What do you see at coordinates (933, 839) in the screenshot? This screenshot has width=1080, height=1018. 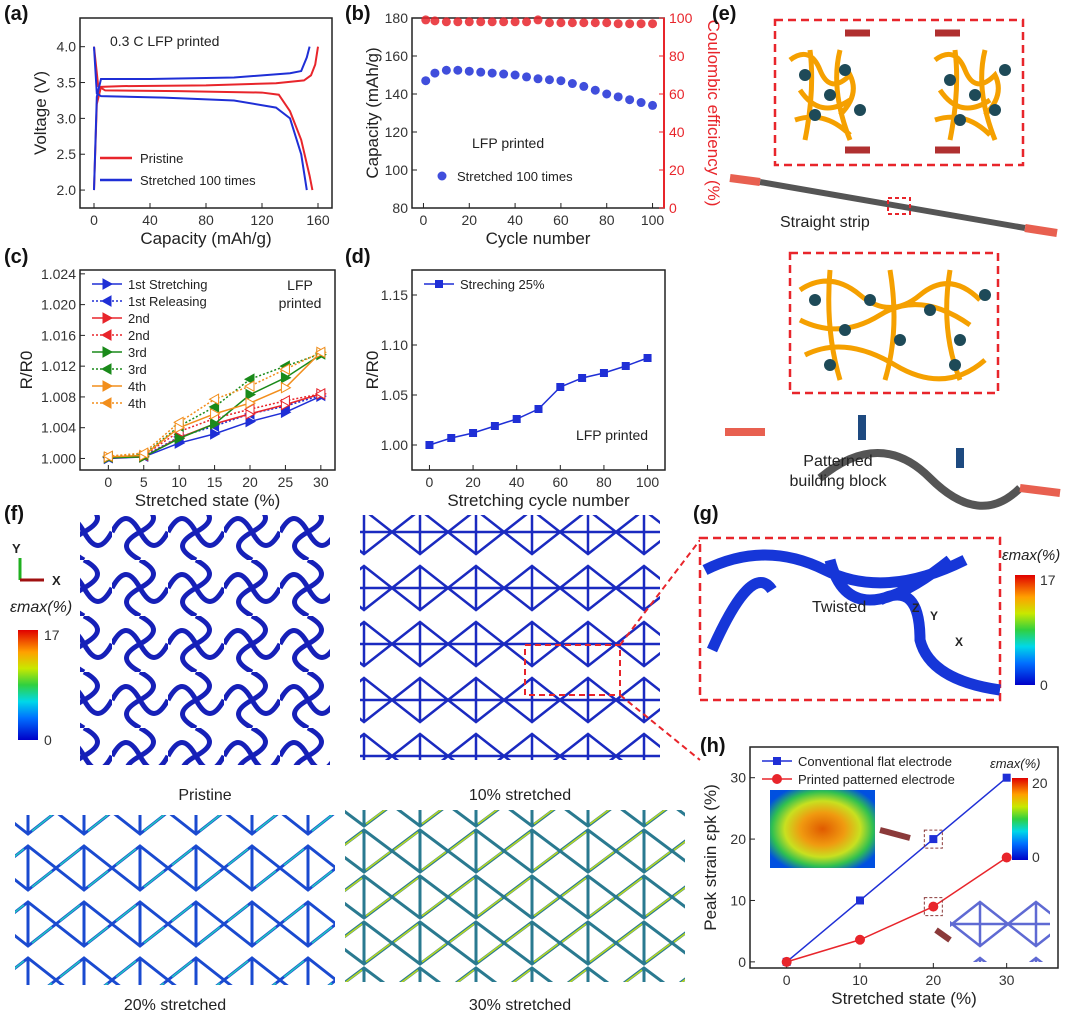 I see `highlight-box` at bounding box center [933, 839].